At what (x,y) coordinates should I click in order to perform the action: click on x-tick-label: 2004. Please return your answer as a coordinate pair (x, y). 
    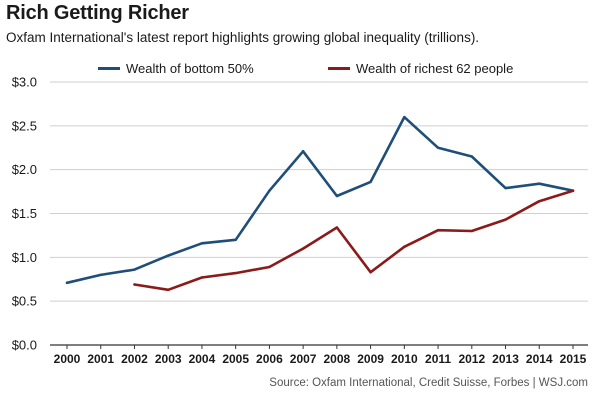
    Looking at the image, I should click on (202, 359).